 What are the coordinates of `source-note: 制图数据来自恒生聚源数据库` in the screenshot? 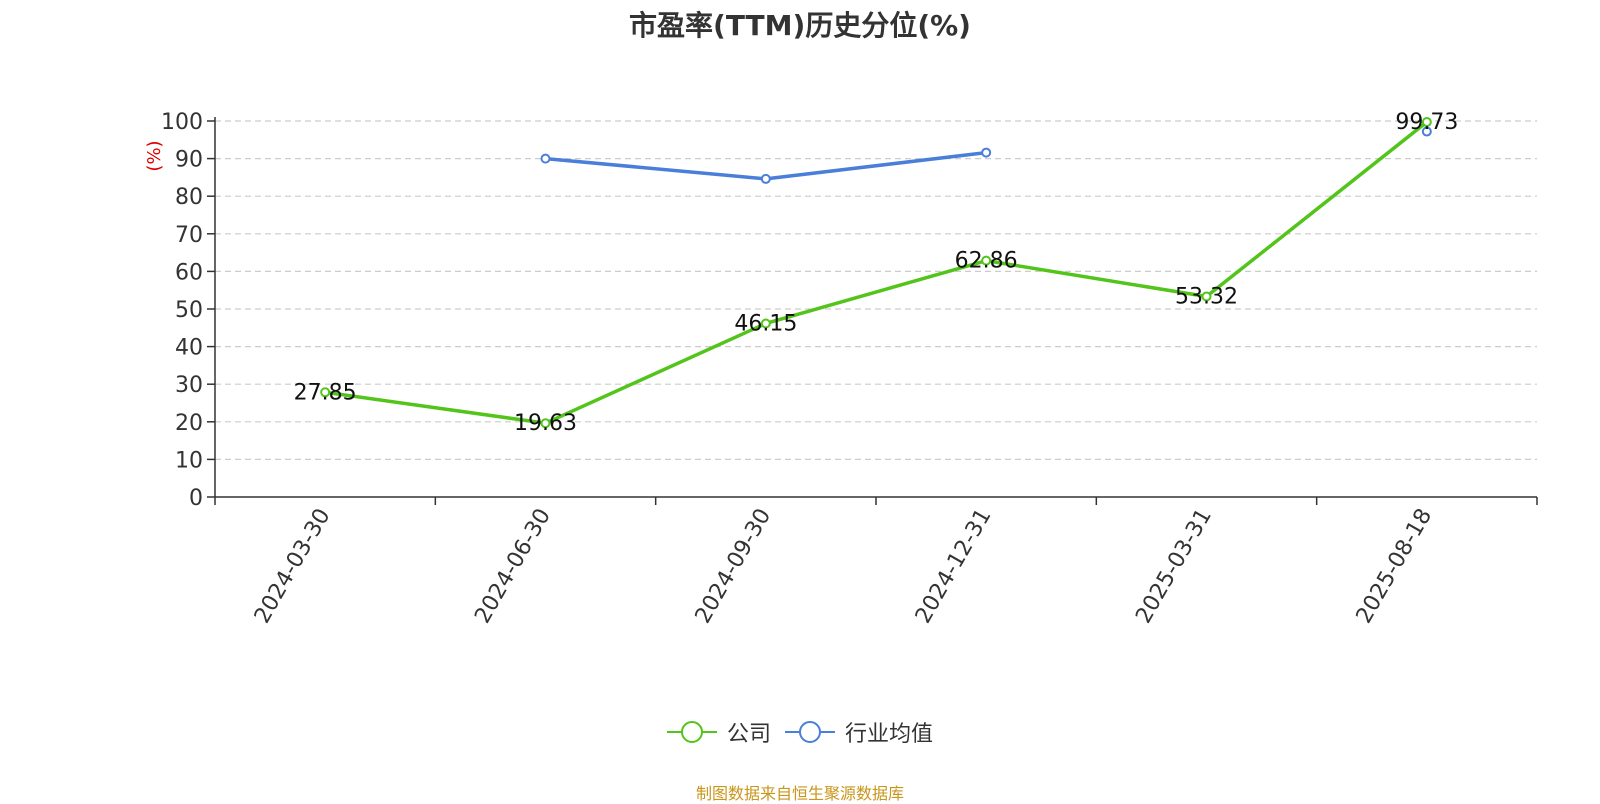 It's located at (799, 793).